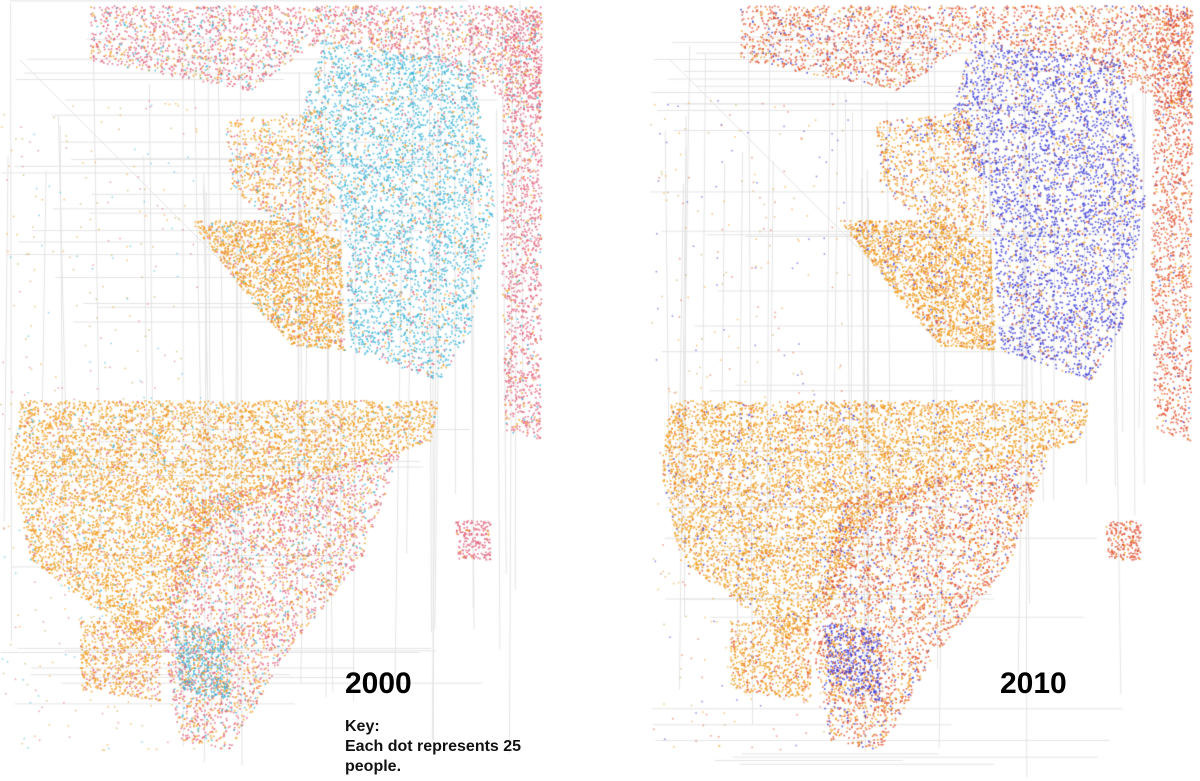  What do you see at coordinates (433, 756) in the screenshot?
I see `key-text: Each dot represents 25 people.` at bounding box center [433, 756].